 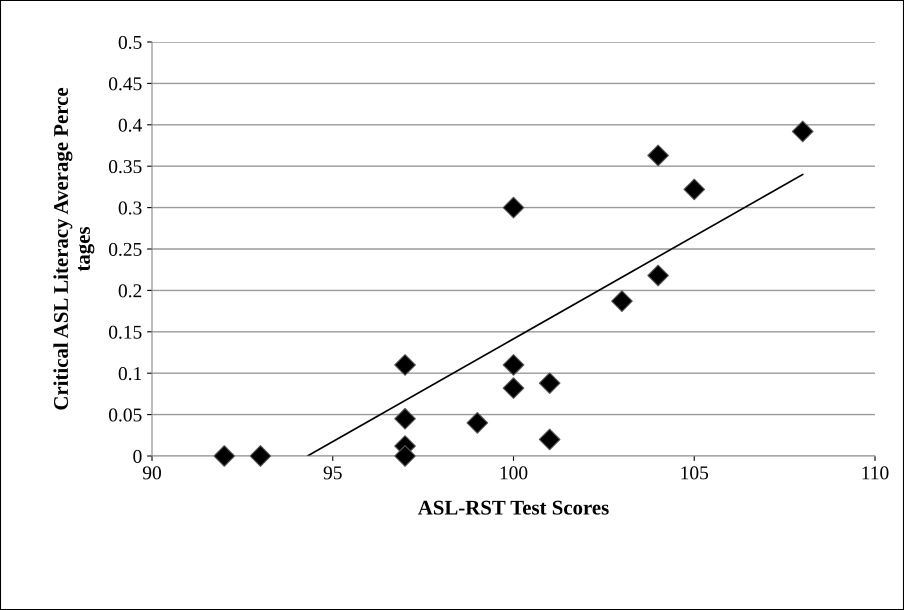 What do you see at coordinates (875, 473) in the screenshot?
I see `x-tick-label: 110` at bounding box center [875, 473].